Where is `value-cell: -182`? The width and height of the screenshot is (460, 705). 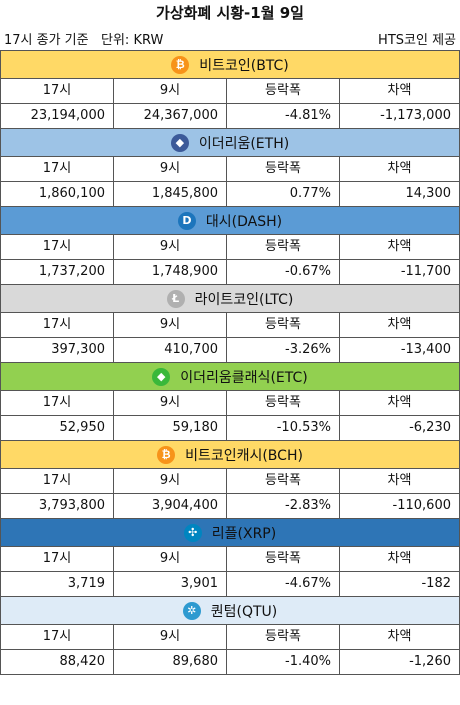
value-cell: -182 is located at coordinates (400, 584).